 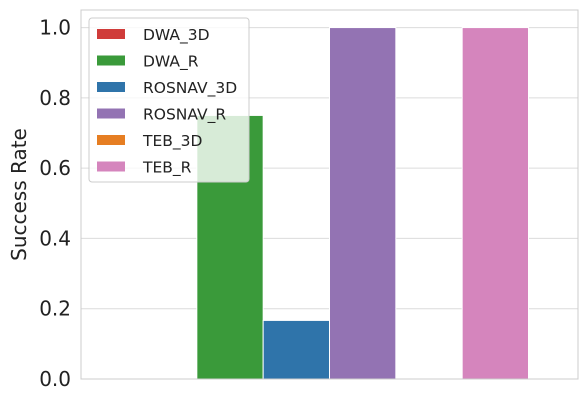 What do you see at coordinates (55, 168) in the screenshot?
I see `y-tick-label: 0.6` at bounding box center [55, 168].